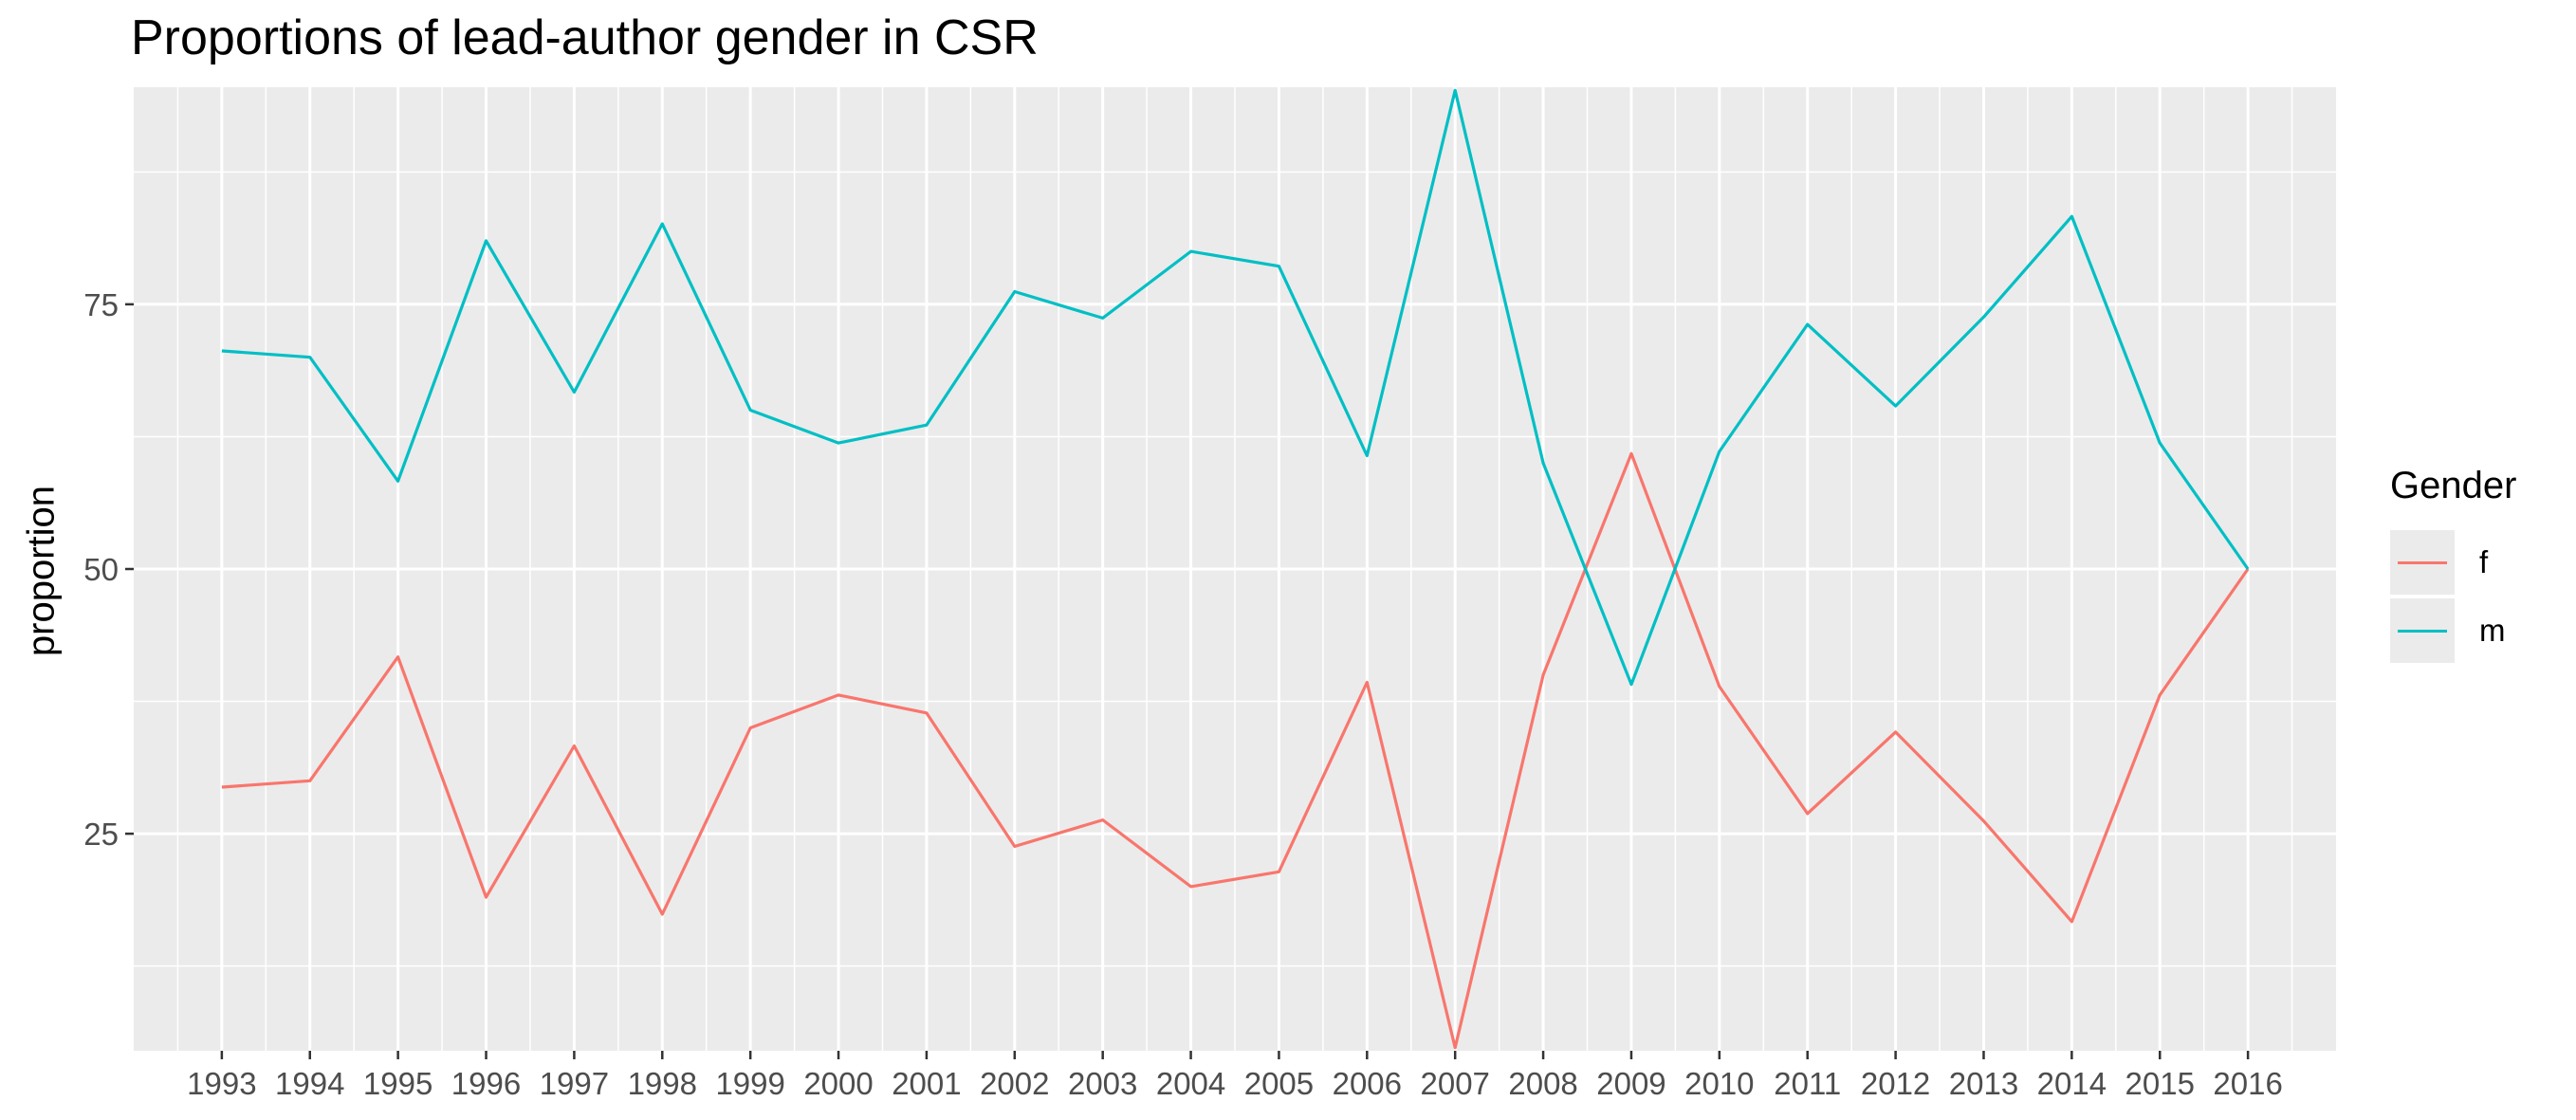 The width and height of the screenshot is (2576, 1120). What do you see at coordinates (397, 1083) in the screenshot?
I see `x-tick-label: 1995` at bounding box center [397, 1083].